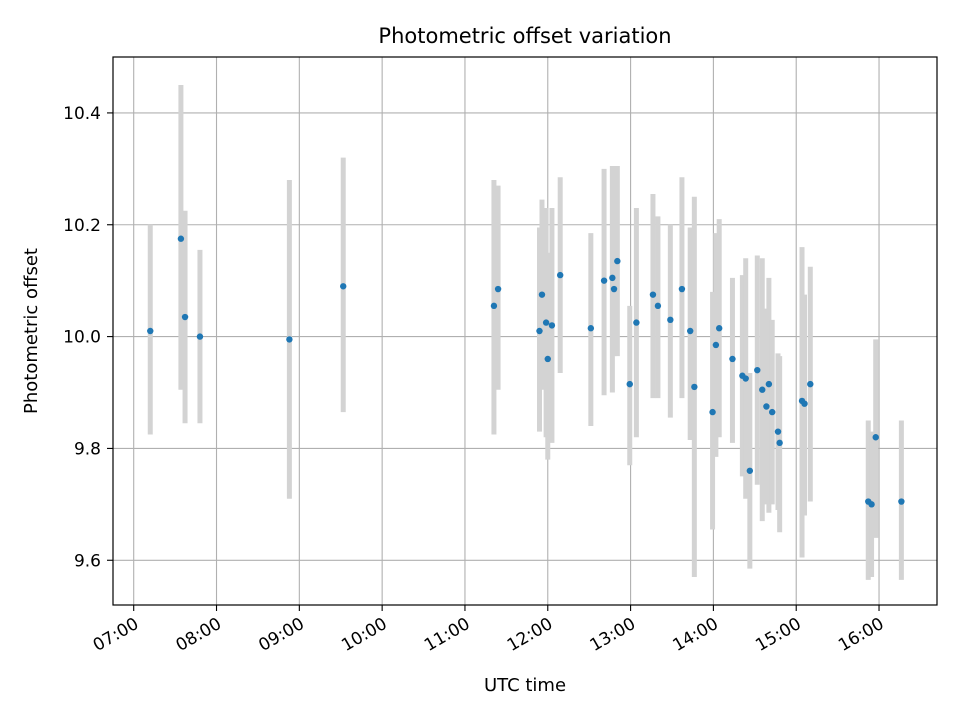 The height and width of the screenshot is (720, 960). What do you see at coordinates (525, 685) in the screenshot?
I see `x-axis-label: UTC time` at bounding box center [525, 685].